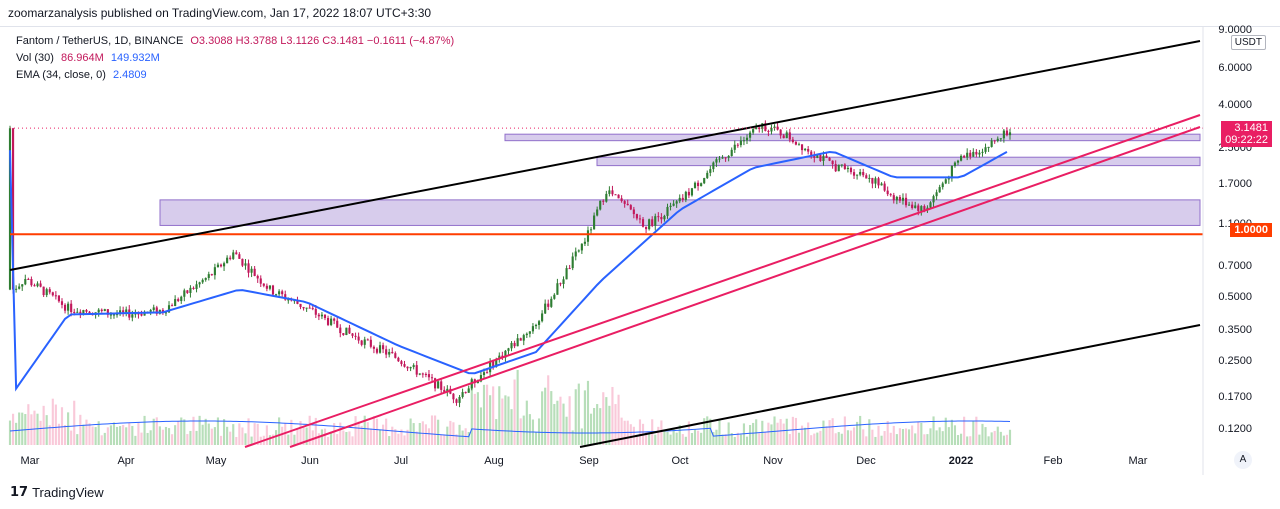 The height and width of the screenshot is (509, 1280). I want to click on legend-vol-label: Vol (30), so click(35, 58).